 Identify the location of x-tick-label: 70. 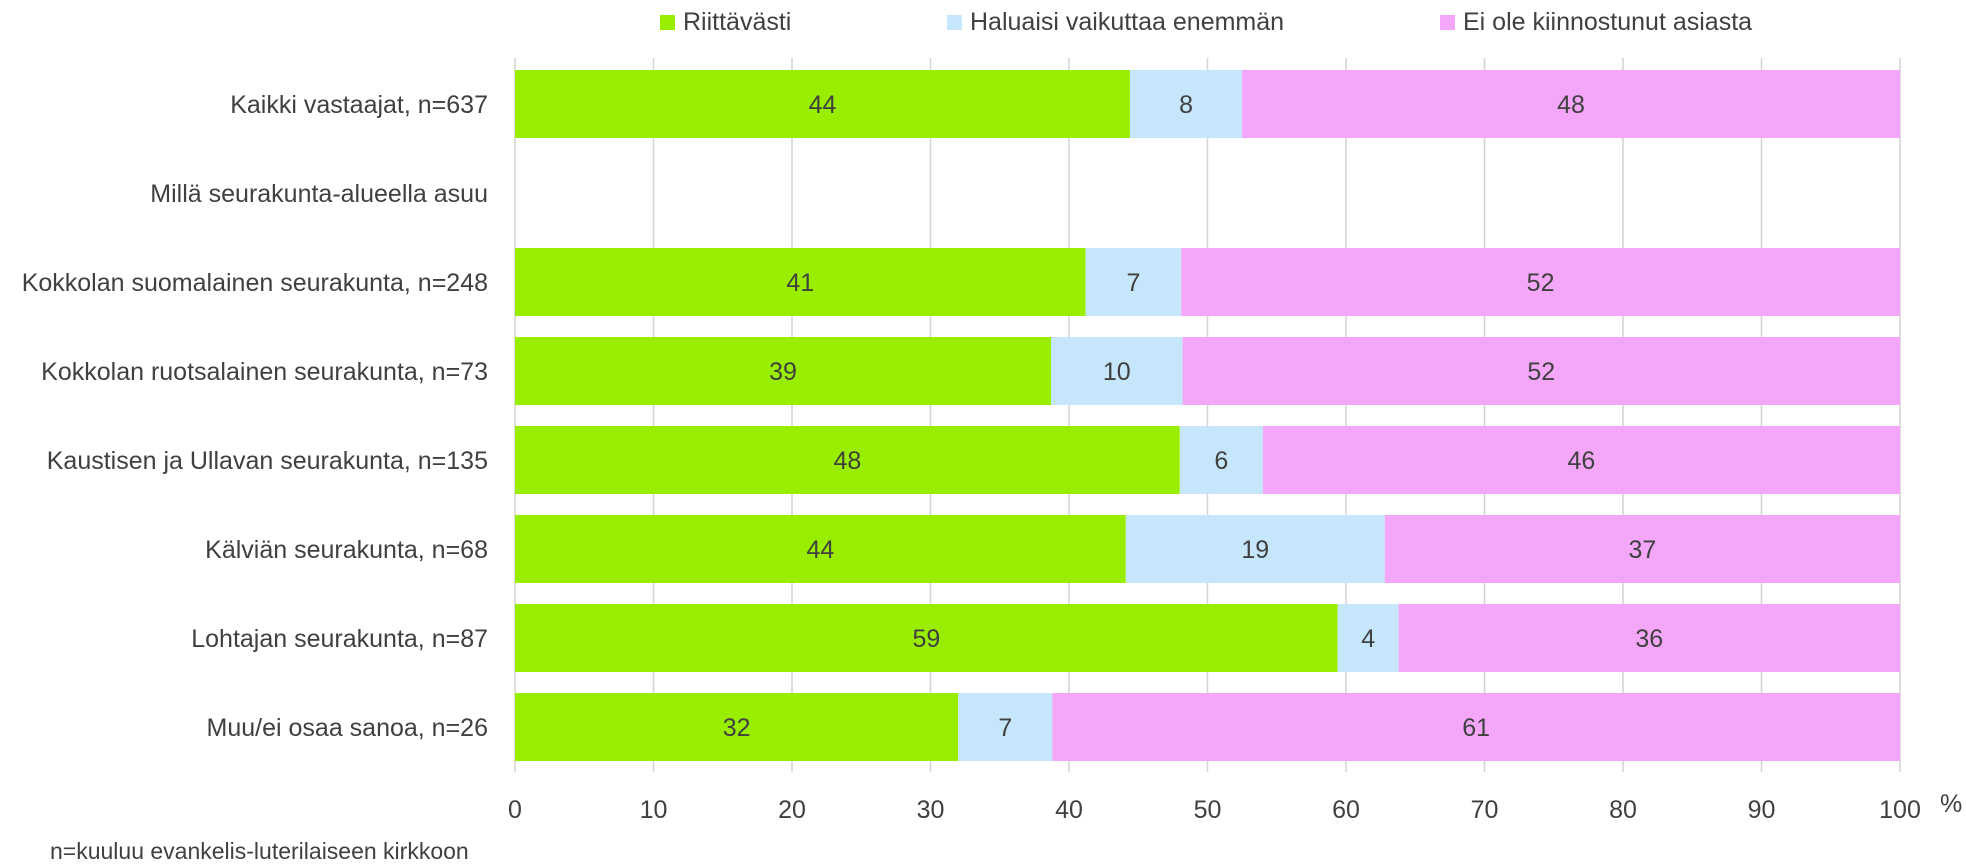
(1485, 810).